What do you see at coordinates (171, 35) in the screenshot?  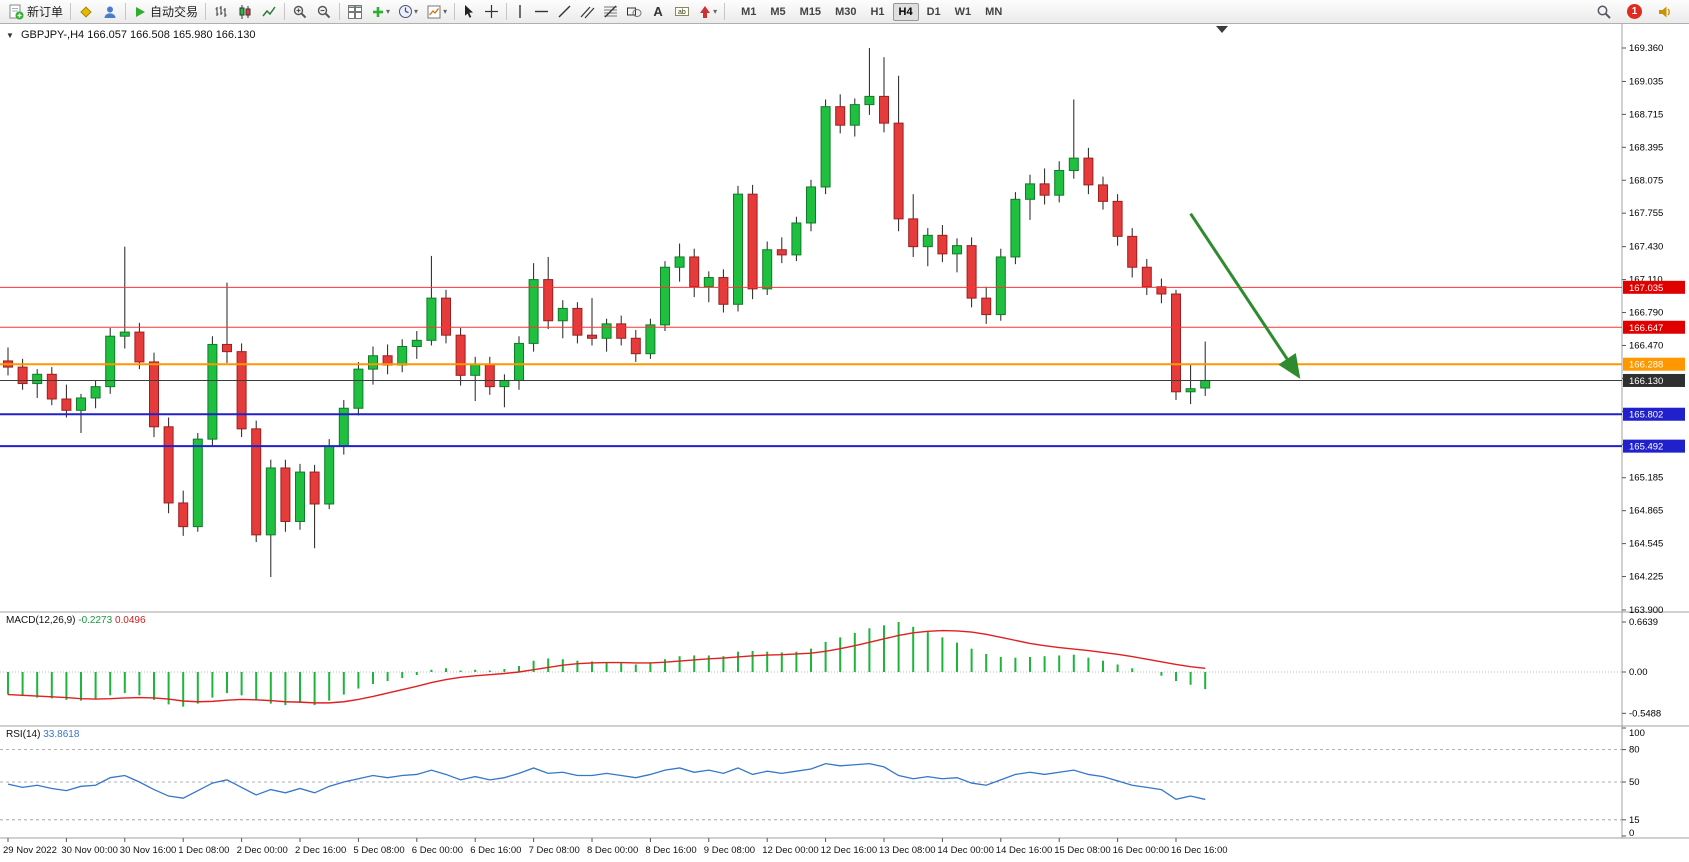 I see `chart-ohlc-values: 166.057 166.508 165.980 166.130` at bounding box center [171, 35].